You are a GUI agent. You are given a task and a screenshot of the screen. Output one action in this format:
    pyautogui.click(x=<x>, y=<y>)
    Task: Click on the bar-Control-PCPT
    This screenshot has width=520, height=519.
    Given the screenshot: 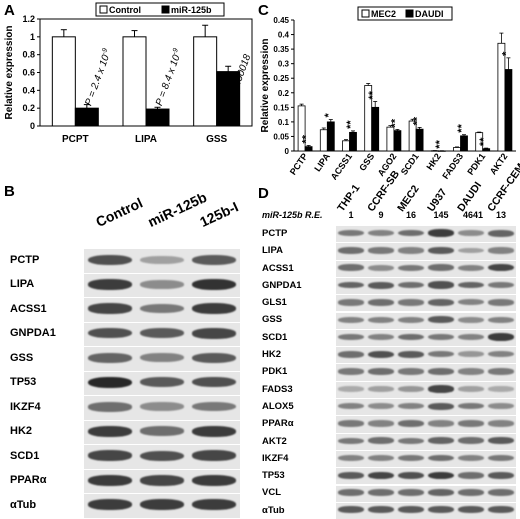 What is the action you would take?
    pyautogui.click(x=63, y=81)
    